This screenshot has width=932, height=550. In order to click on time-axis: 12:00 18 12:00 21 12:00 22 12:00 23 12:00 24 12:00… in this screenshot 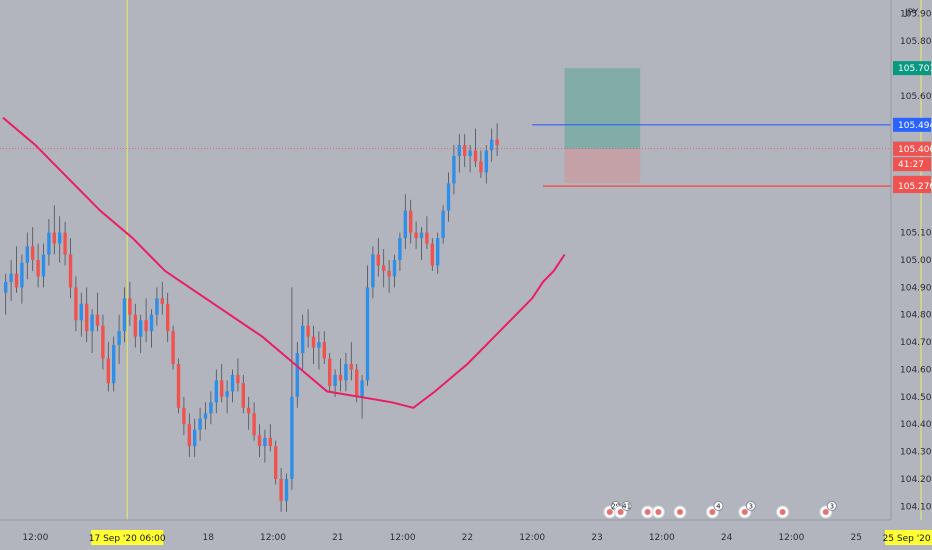, I will do `click(477, 537)`.